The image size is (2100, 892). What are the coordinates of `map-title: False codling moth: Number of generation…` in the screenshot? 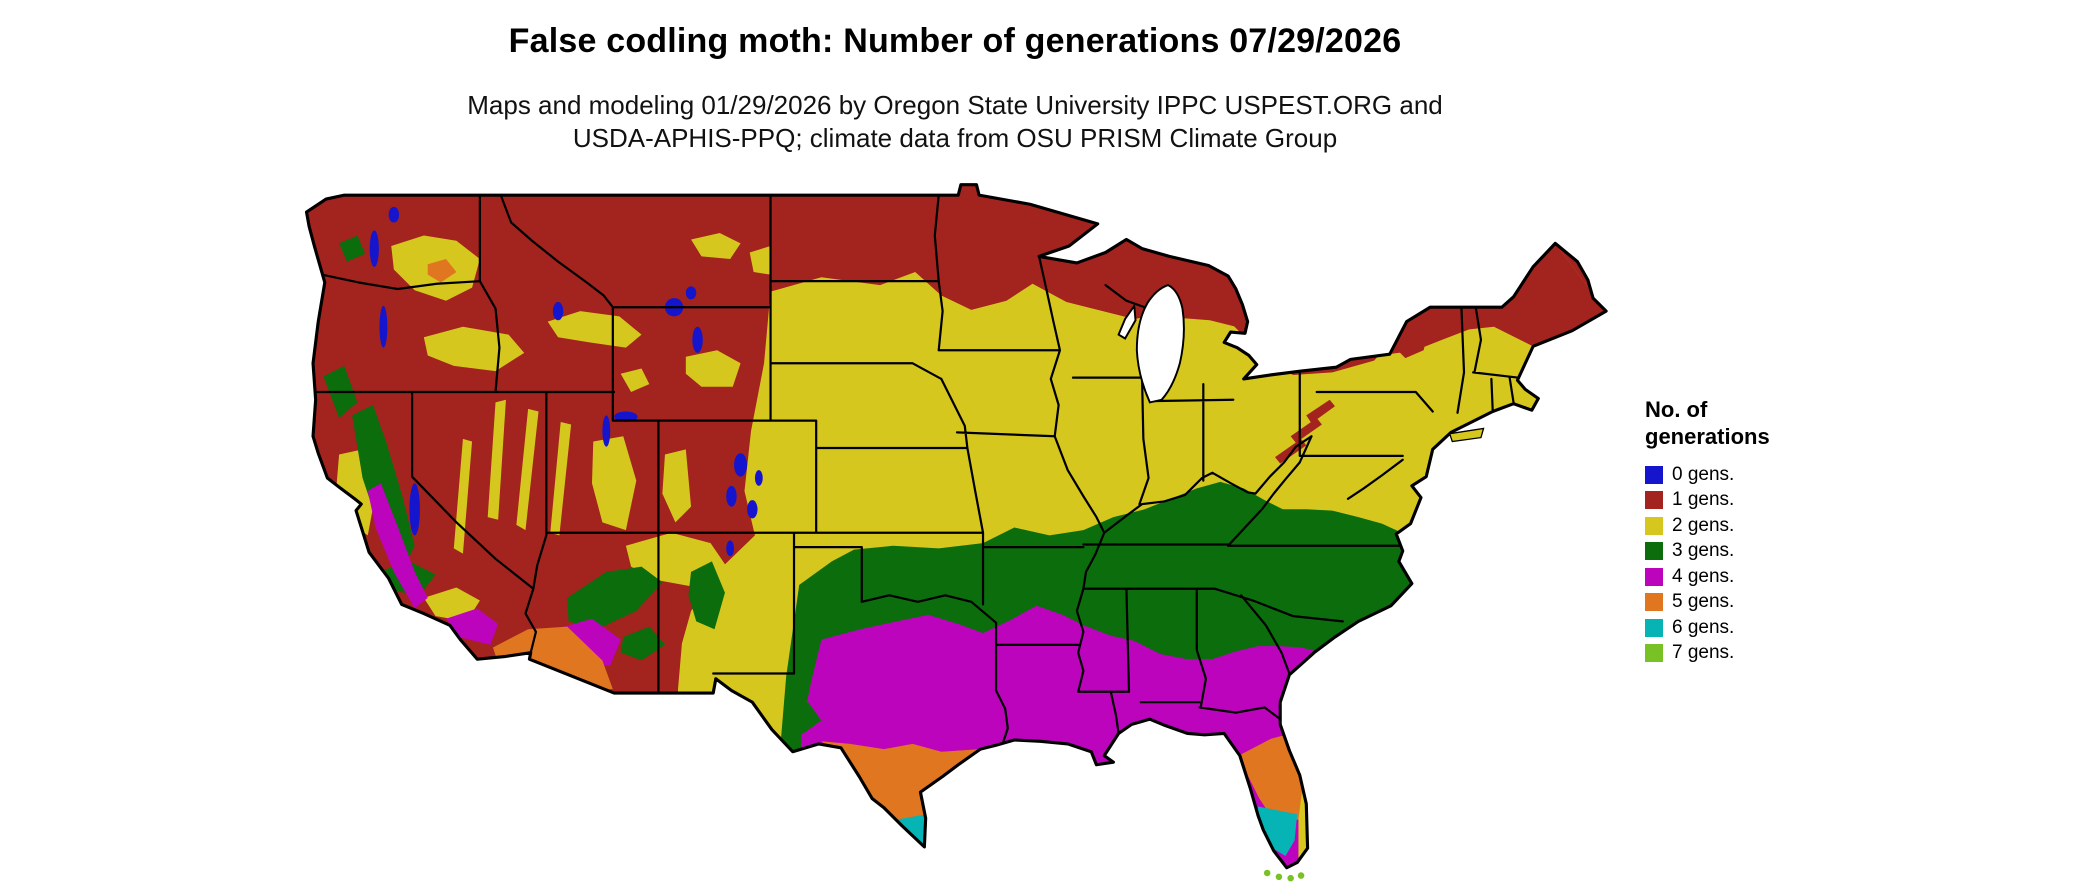 It's located at (955, 41).